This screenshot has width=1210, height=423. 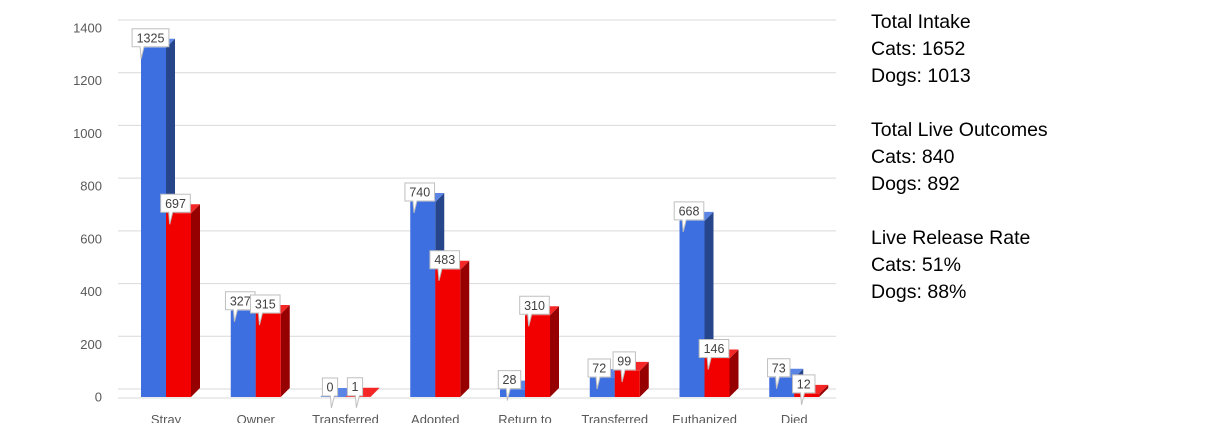 I want to click on data-label-text: 315, so click(x=265, y=304).